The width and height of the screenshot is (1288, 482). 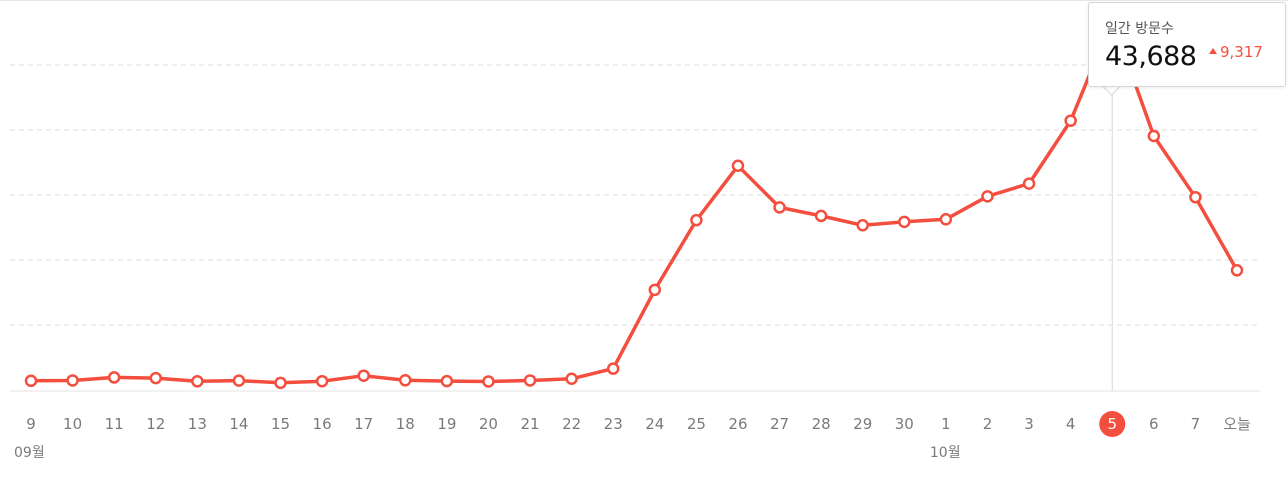 What do you see at coordinates (31, 424) in the screenshot?
I see `x-tick-label: 9` at bounding box center [31, 424].